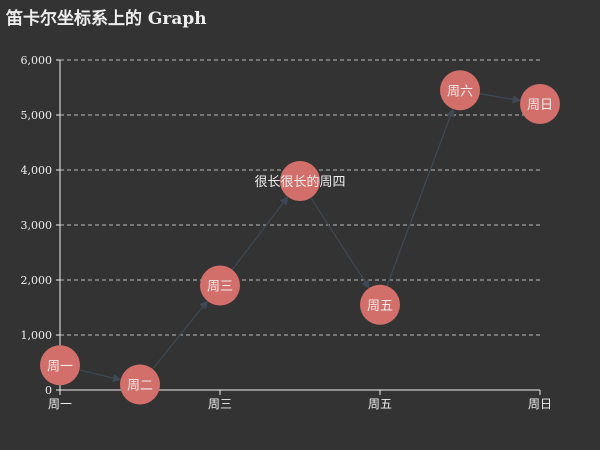  I want to click on chart-title: 笛卡尔坐标系上的 Graph, so click(106, 19).